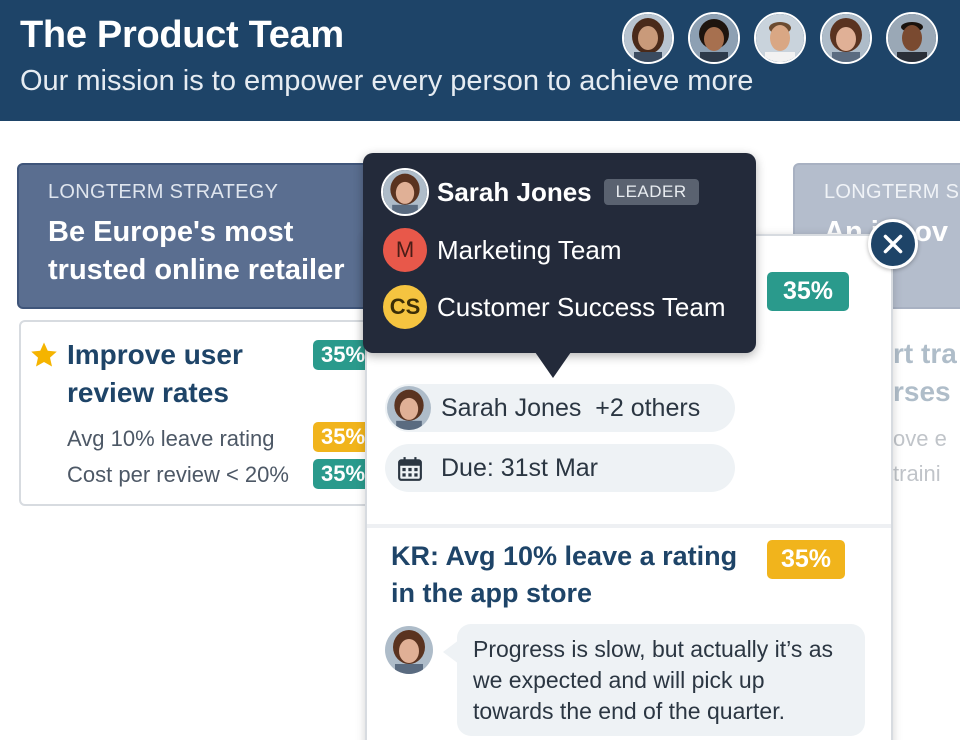 This screenshot has width=960, height=740. I want to click on team-initials-badge: M, so click(405, 250).